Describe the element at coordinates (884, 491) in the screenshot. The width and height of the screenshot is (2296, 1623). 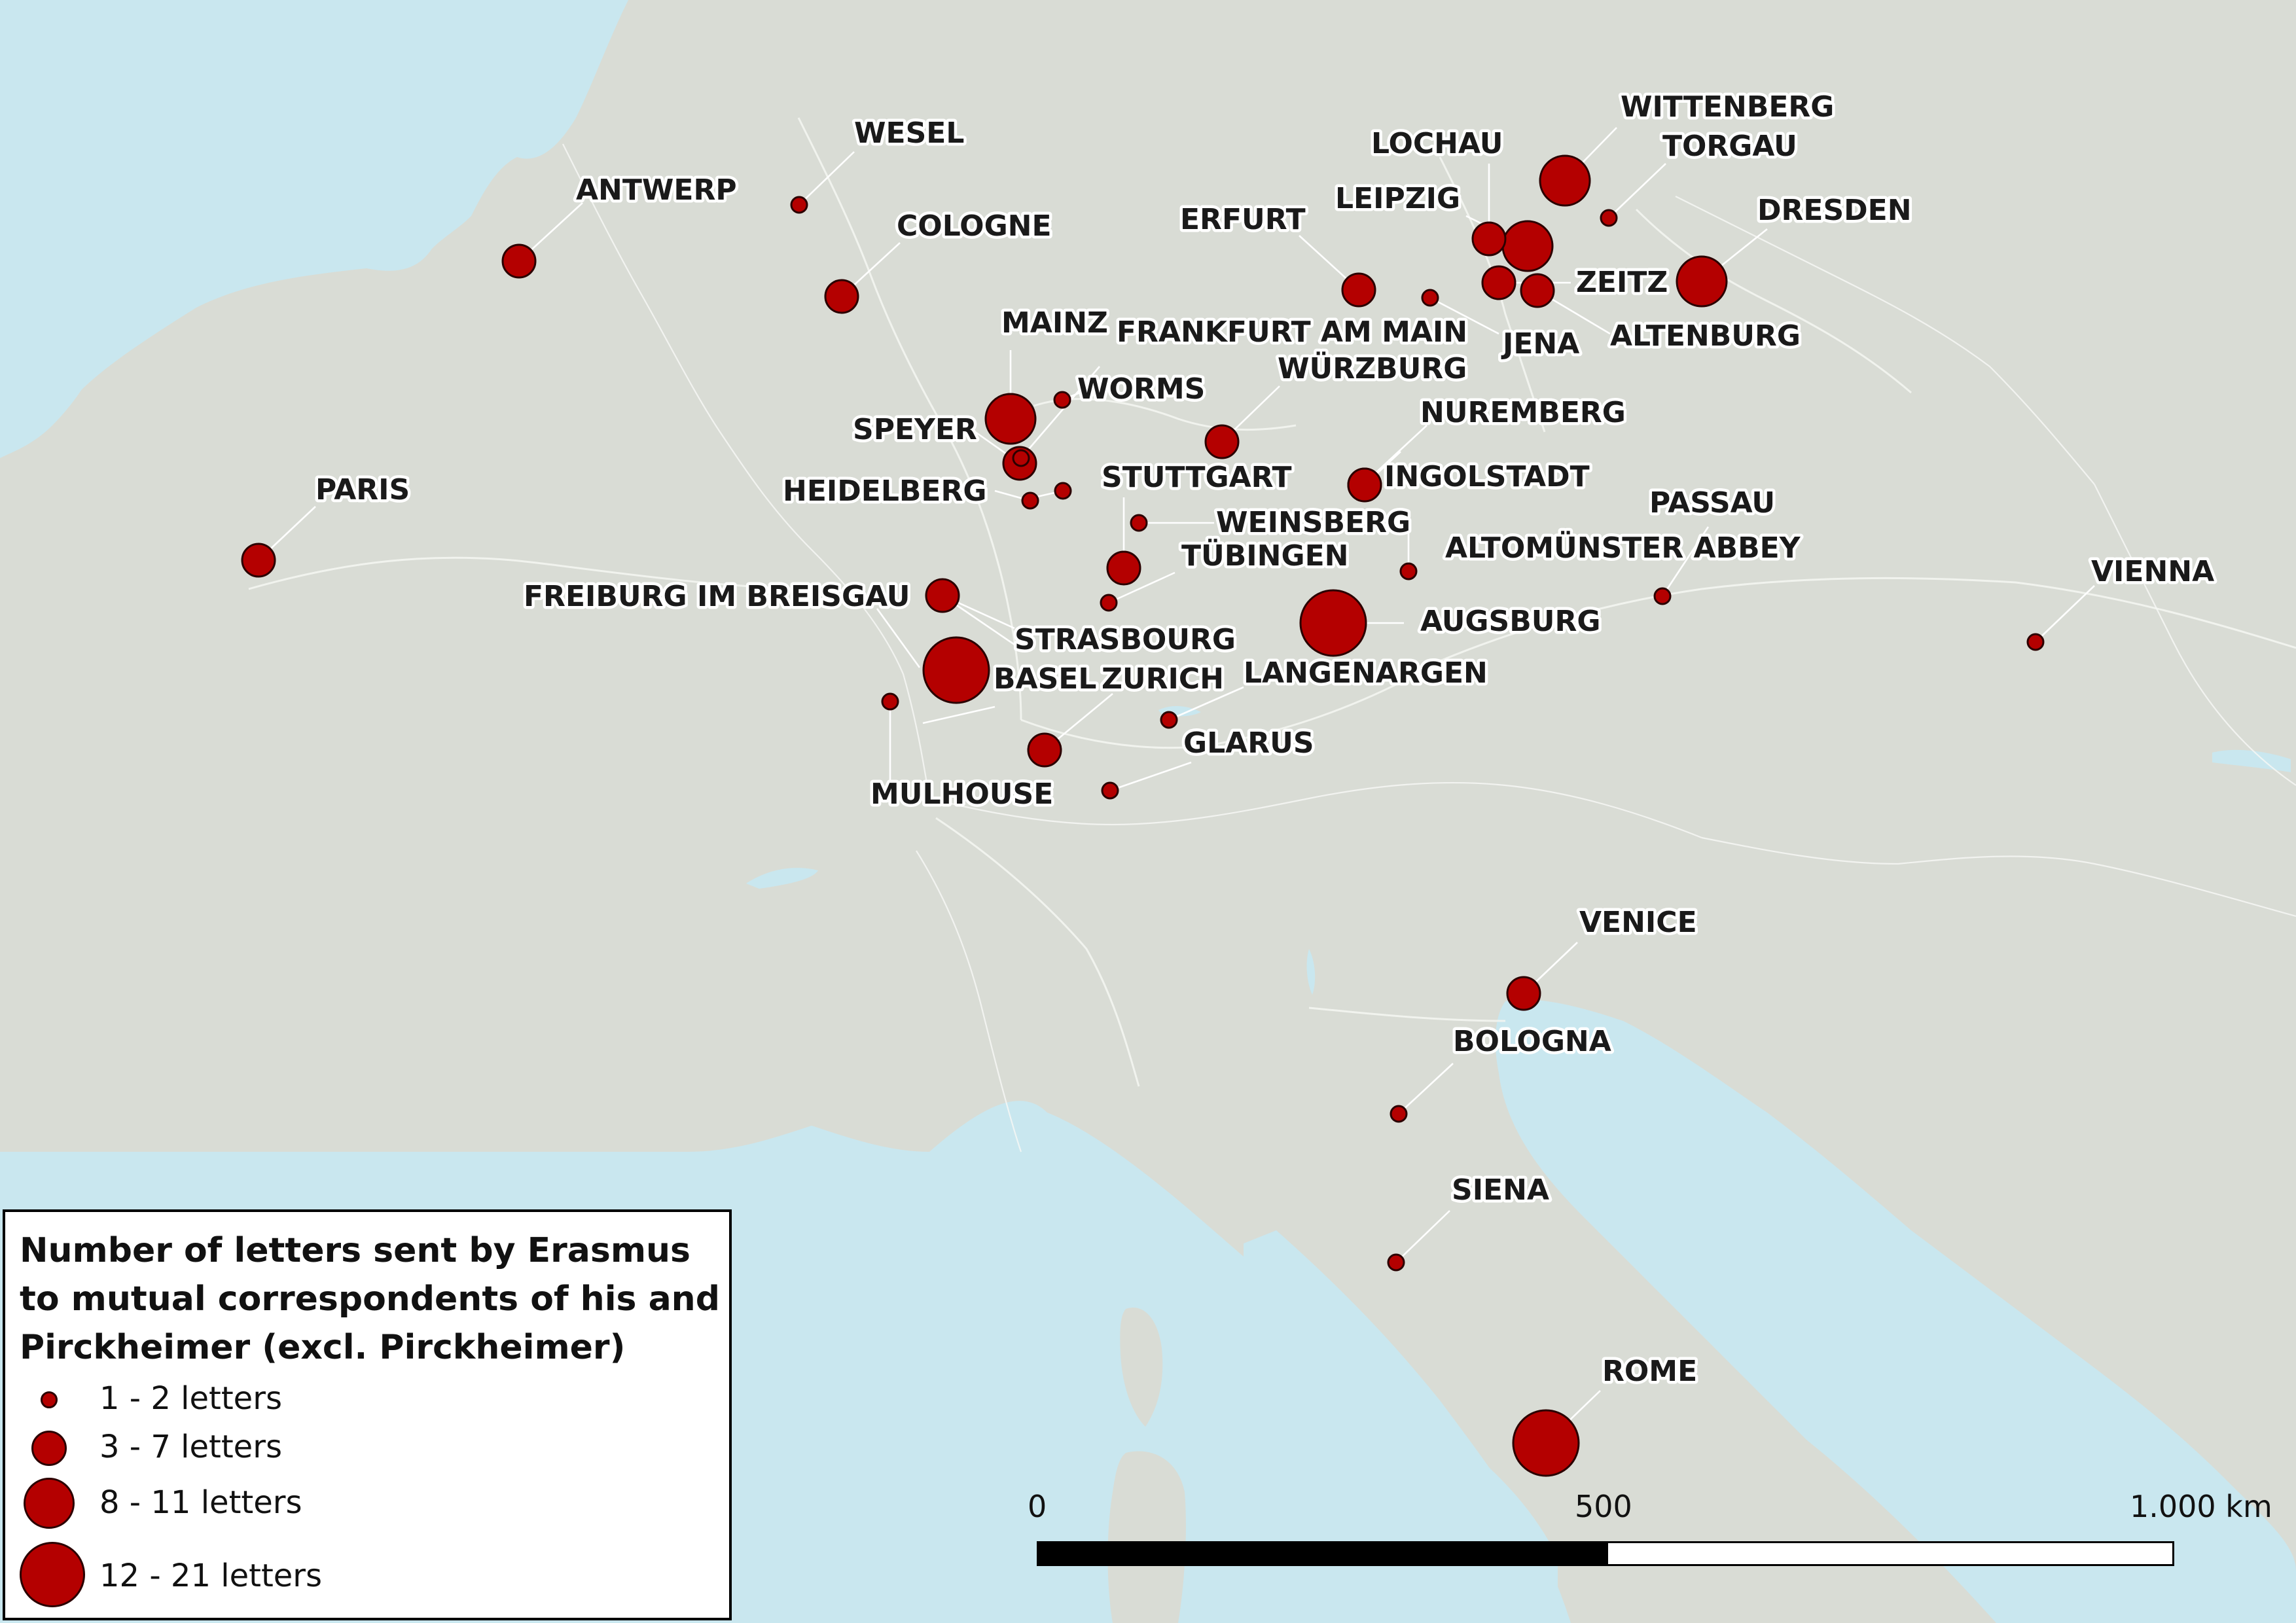
I see `city-label-heidelberg: HEIDELBERG` at that location.